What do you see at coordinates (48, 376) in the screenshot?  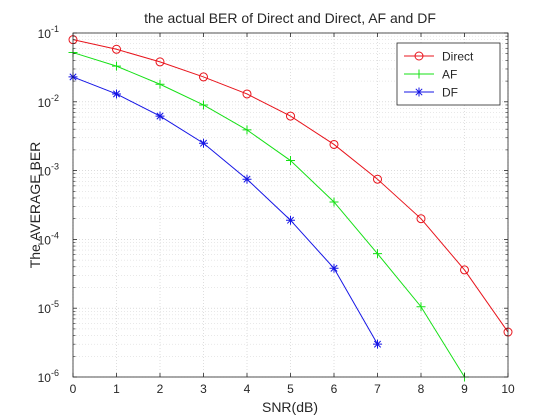 I see `y-tick-label: 10⁻⁶` at bounding box center [48, 376].